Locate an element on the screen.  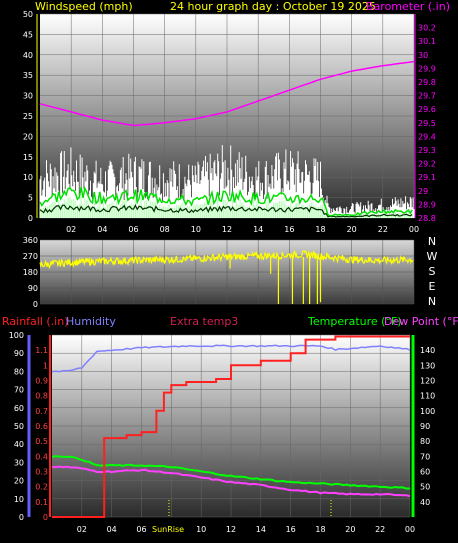
wind-x-tick-label: 02 is located at coordinates (71, 229).